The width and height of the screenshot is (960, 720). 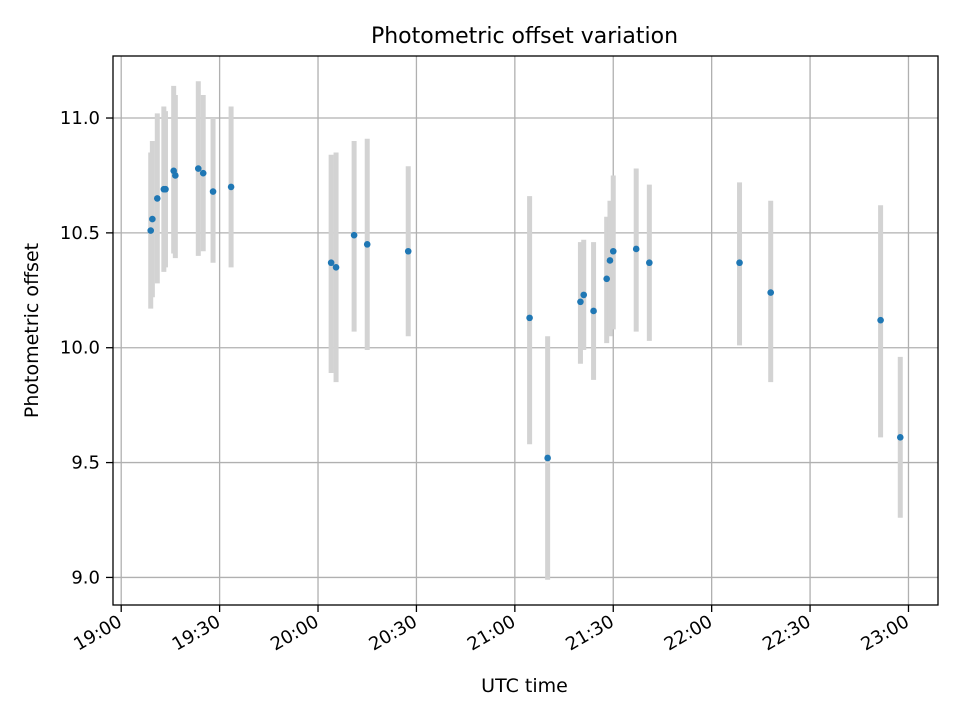 I want to click on y-axis-ticks: 9.0 9.5 10.0 10.5 11.0, so click(x=86, y=348).